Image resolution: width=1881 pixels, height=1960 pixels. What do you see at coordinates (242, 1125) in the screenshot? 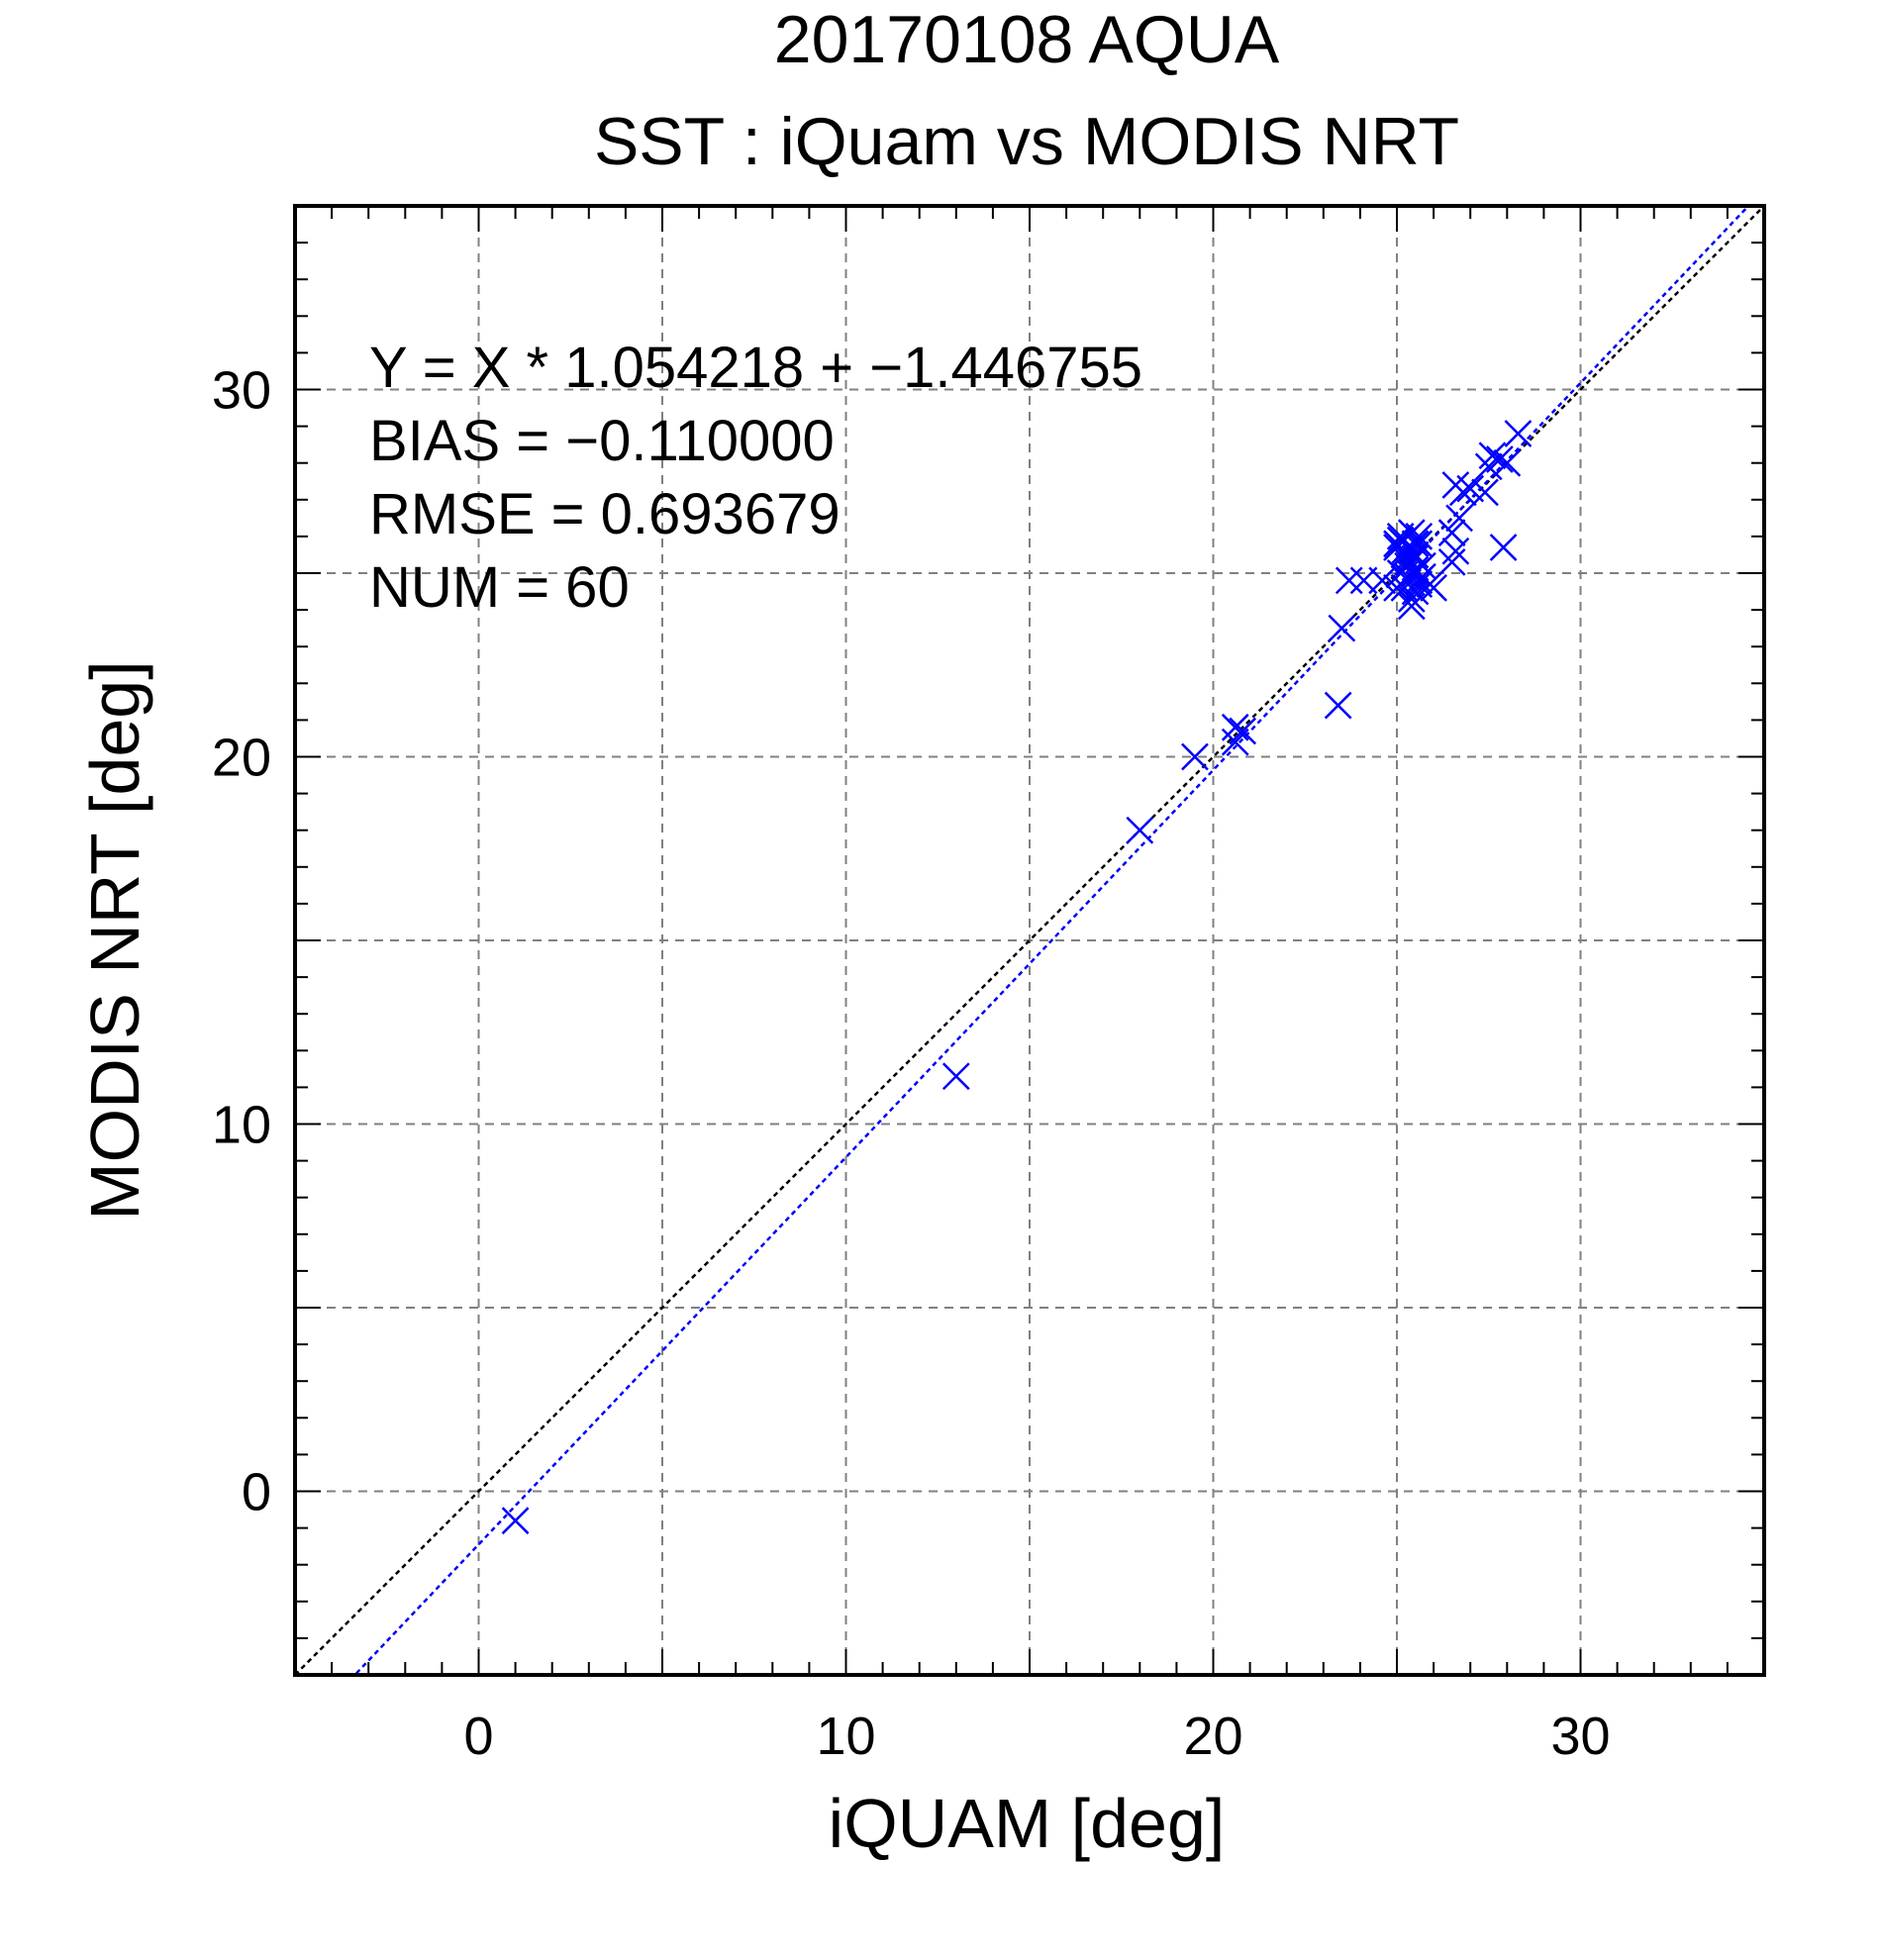
I see `y-tick-label: 10` at bounding box center [242, 1125].